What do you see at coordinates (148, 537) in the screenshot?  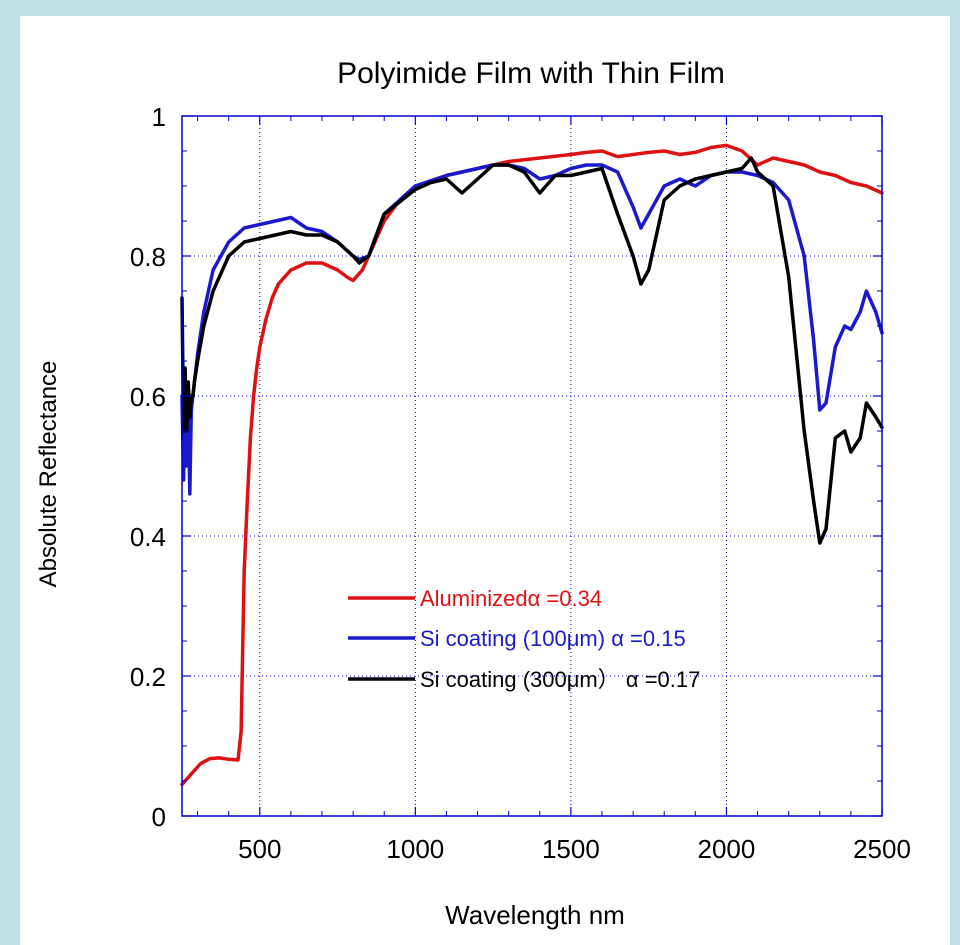 I see `y-tick-label: 0.4` at bounding box center [148, 537].